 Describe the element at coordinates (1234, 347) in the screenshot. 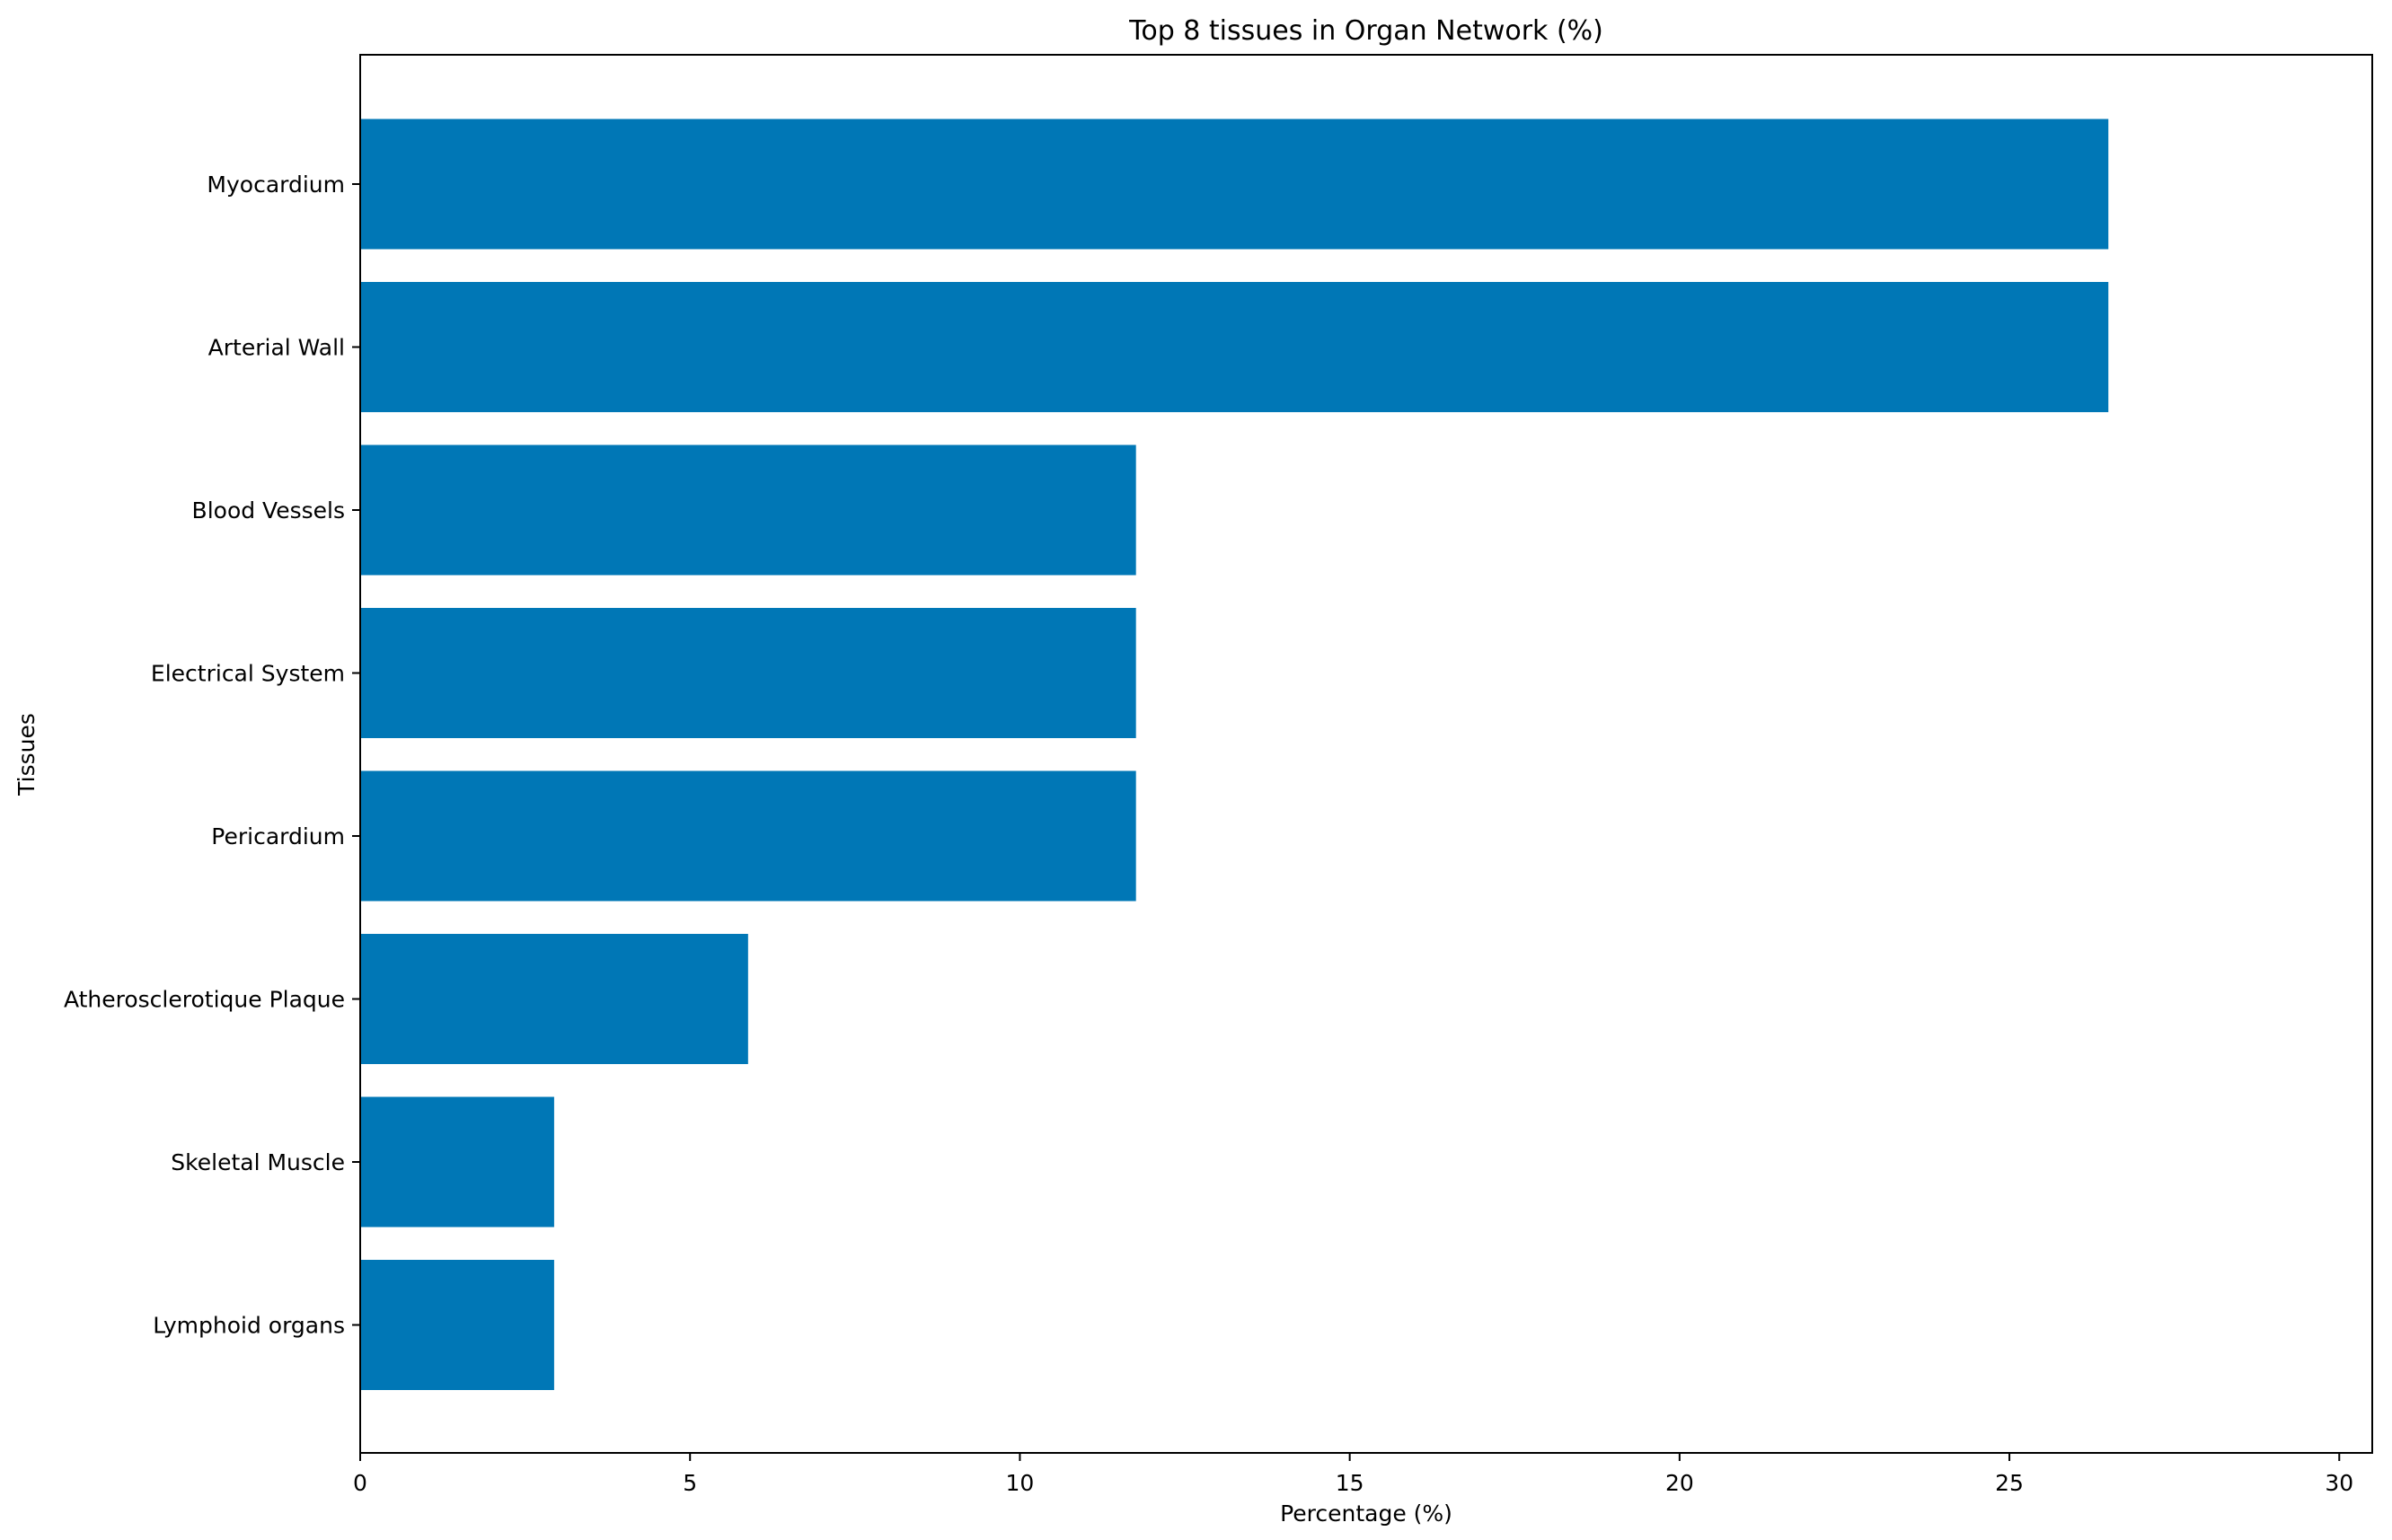

I see `bar-arterial-wall` at that location.